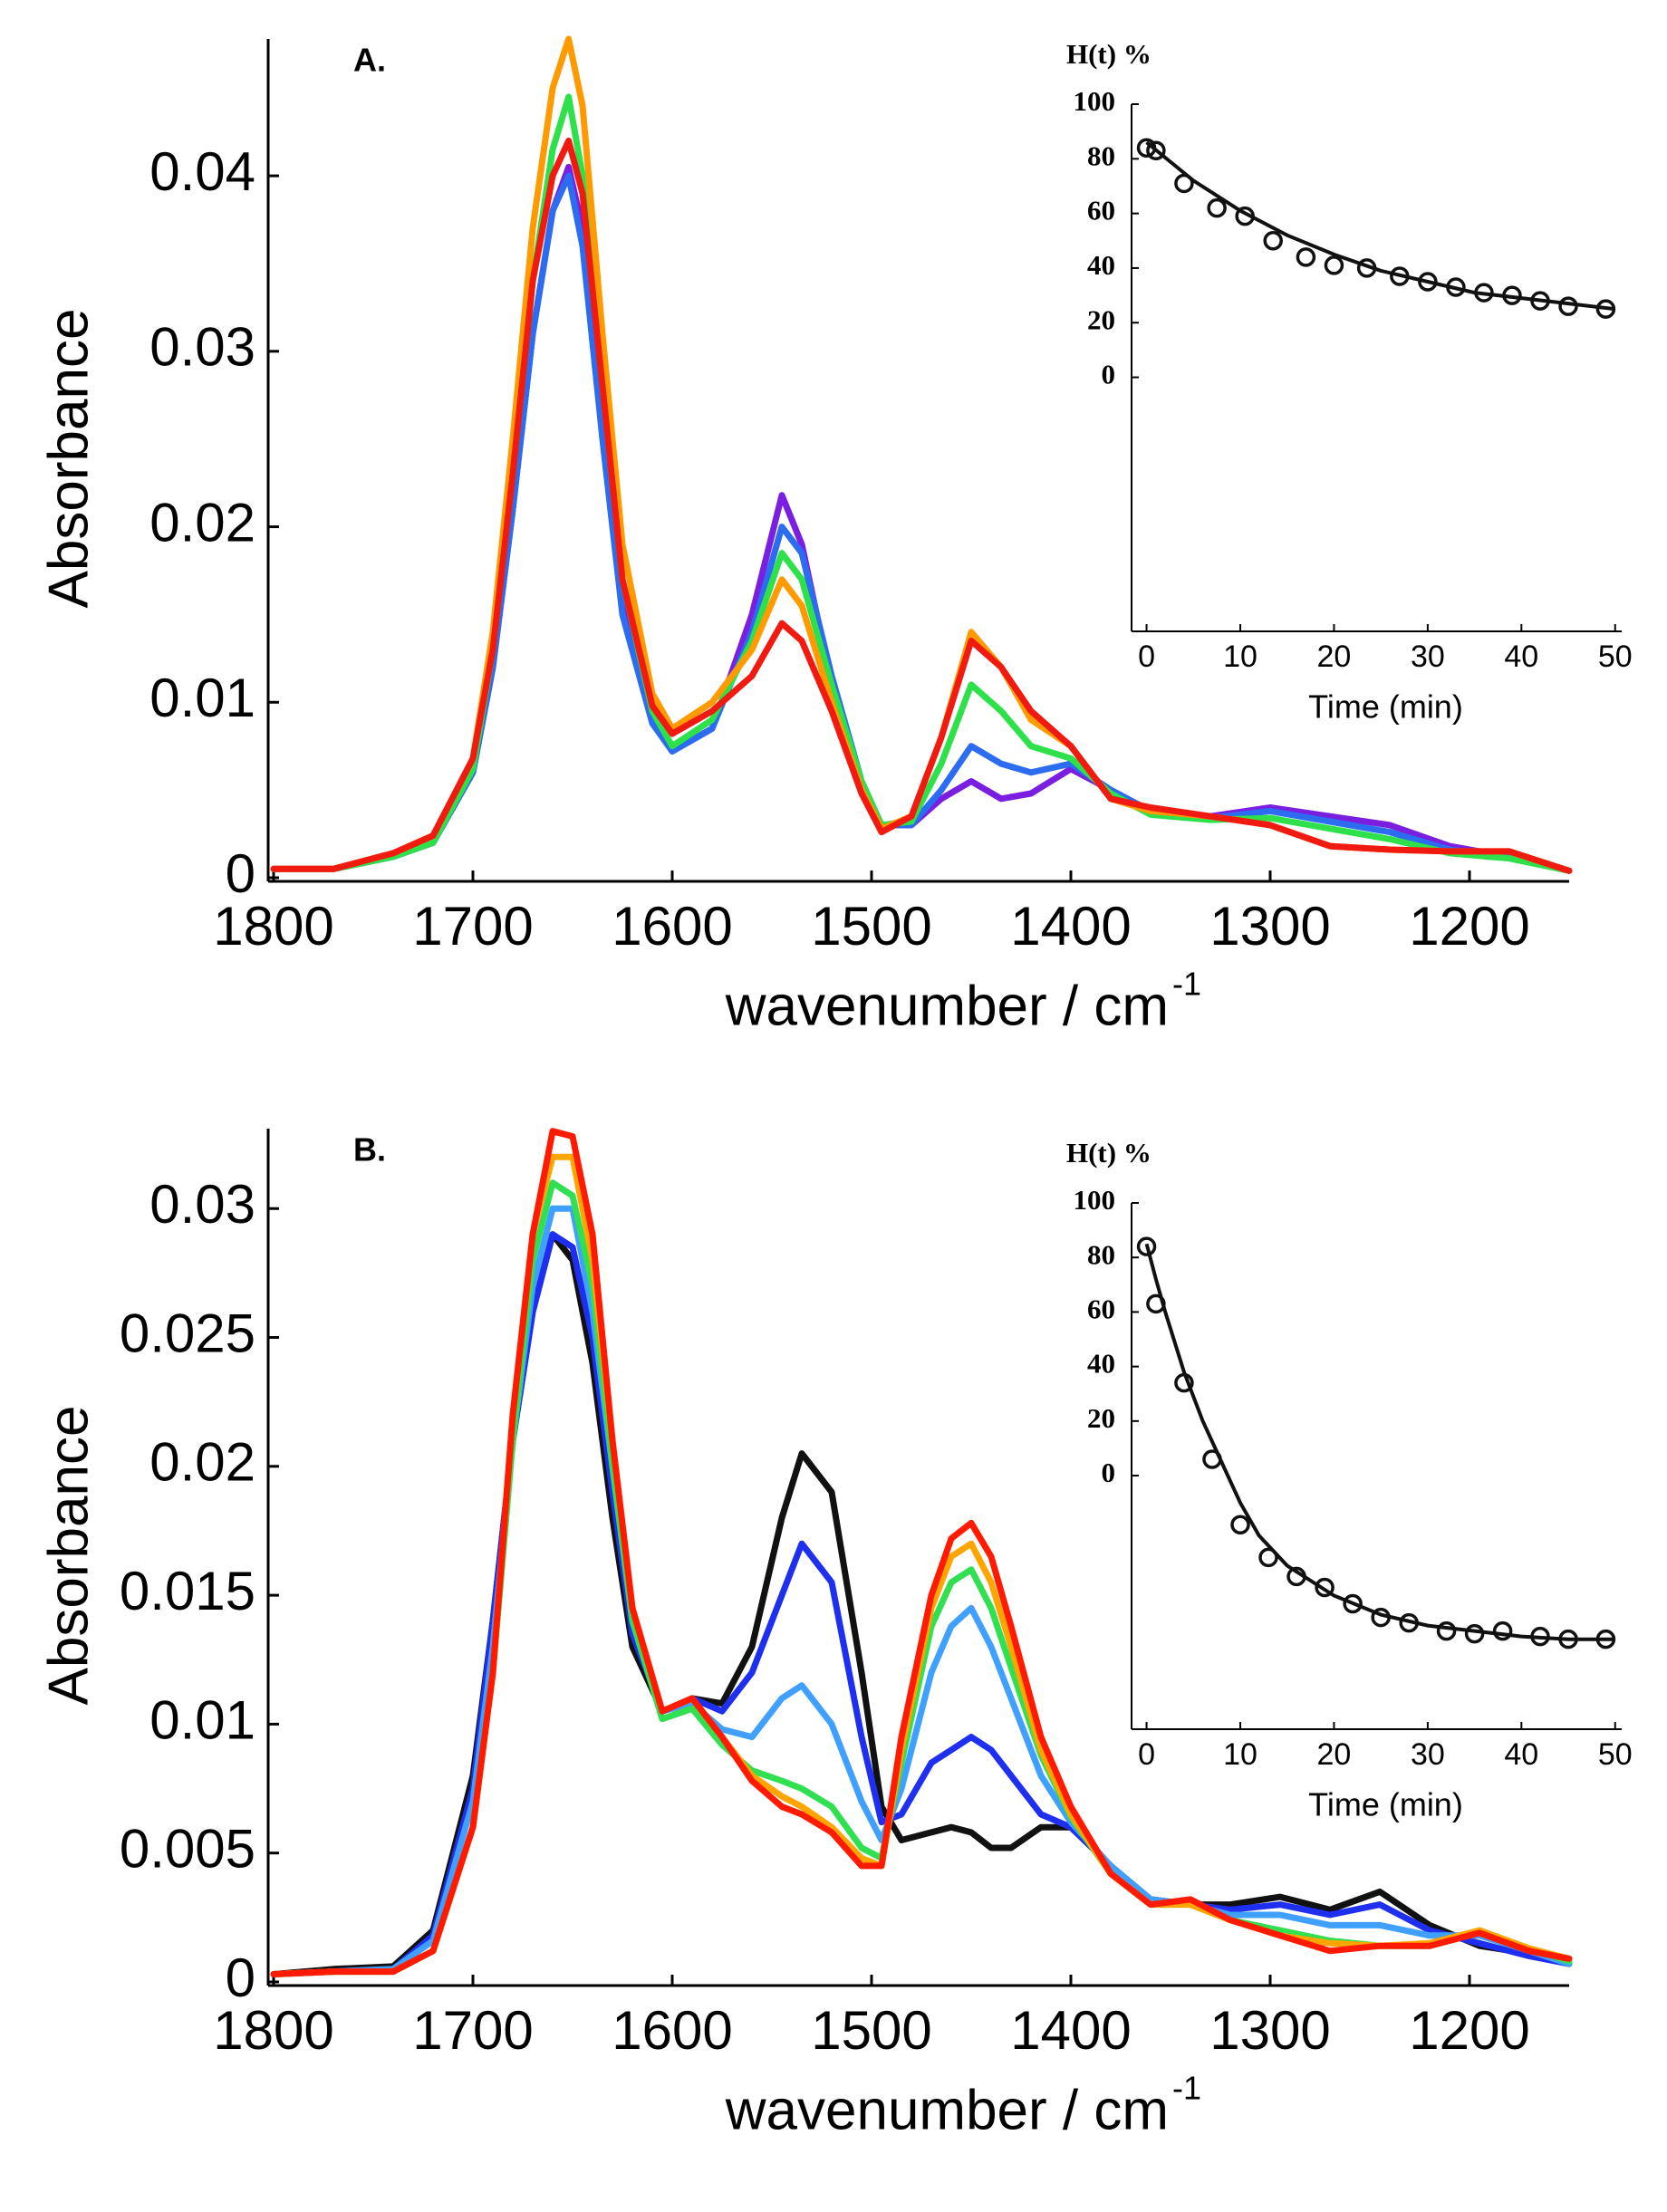  What do you see at coordinates (187, 1591) in the screenshot?
I see `y-tick-label: 0.015` at bounding box center [187, 1591].